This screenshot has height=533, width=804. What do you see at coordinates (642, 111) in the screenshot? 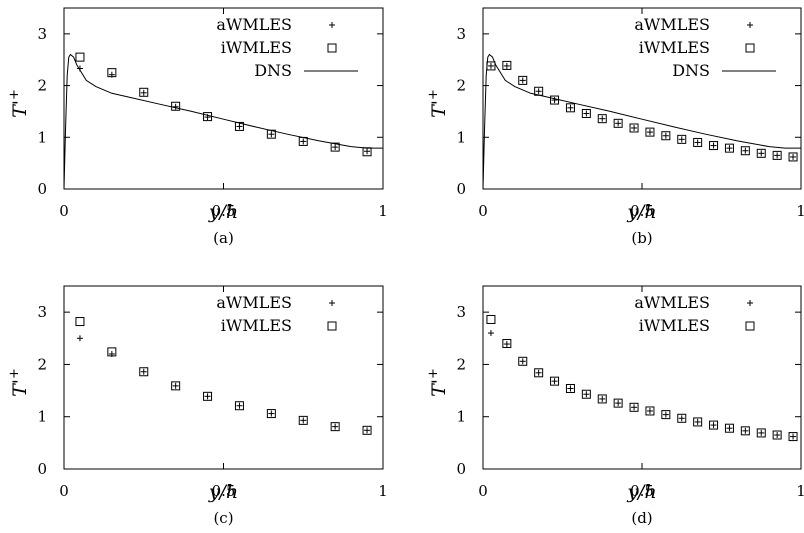
I see `series-iwmles` at bounding box center [642, 111].